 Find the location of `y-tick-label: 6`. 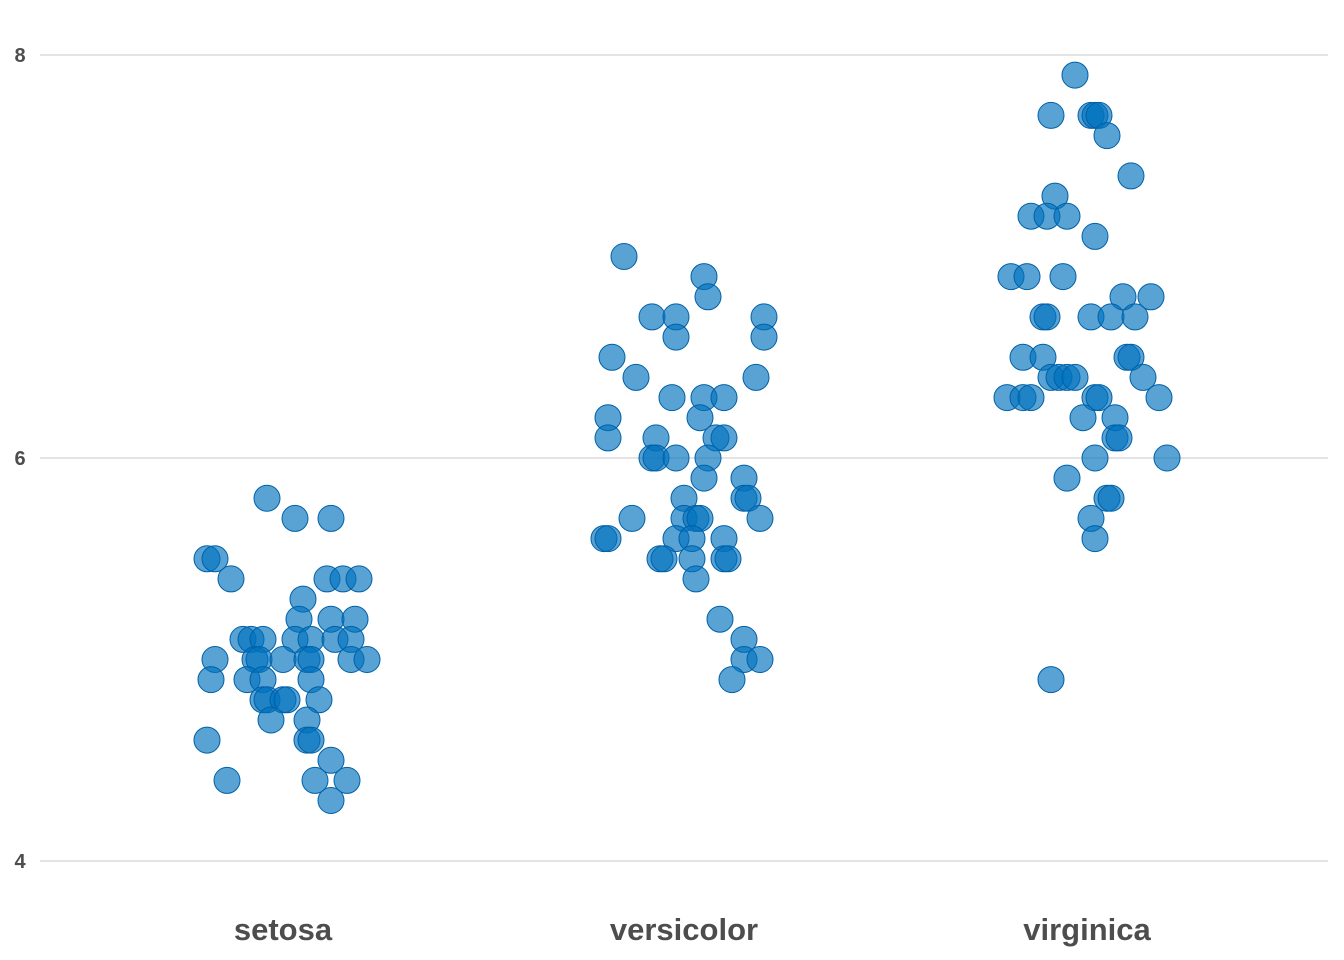

y-tick-label: 6 is located at coordinates (19, 459).